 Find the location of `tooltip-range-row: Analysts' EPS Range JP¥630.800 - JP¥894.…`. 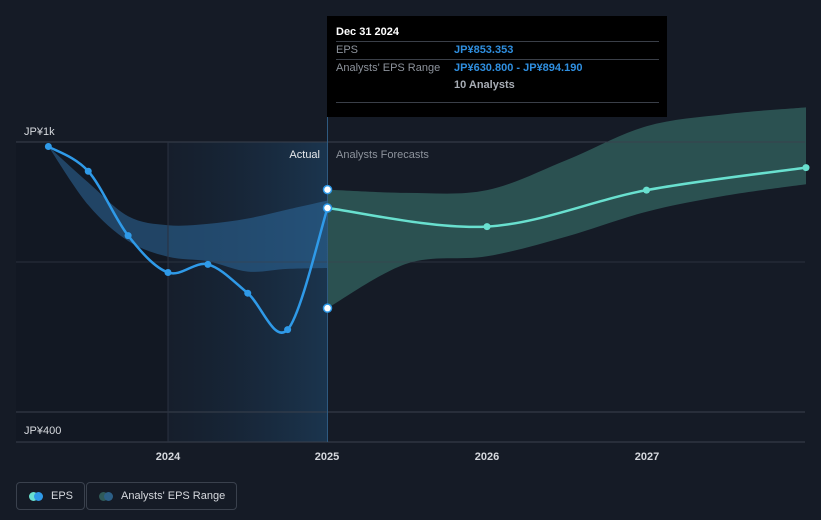

tooltip-range-row: Analysts' EPS Range JP¥630.800 - JP¥894.… is located at coordinates (497, 68).